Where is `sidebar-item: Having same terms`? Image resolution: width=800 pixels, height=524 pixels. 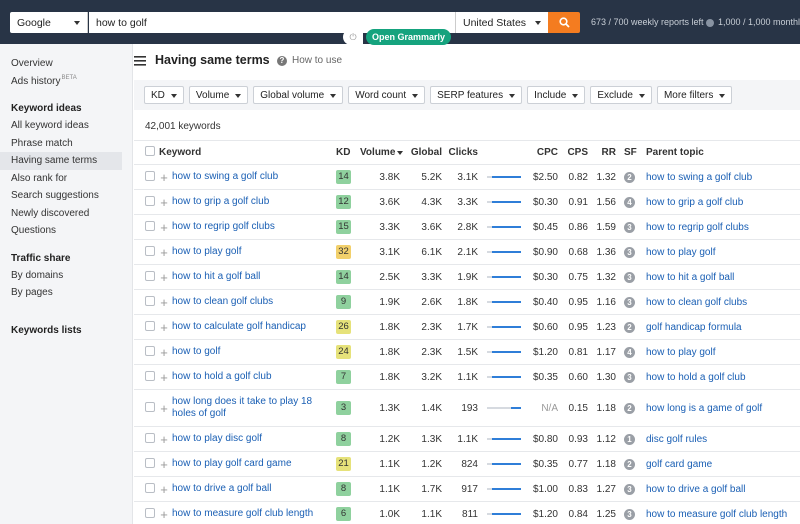
sidebar-item: Having same terms is located at coordinates (61, 161).